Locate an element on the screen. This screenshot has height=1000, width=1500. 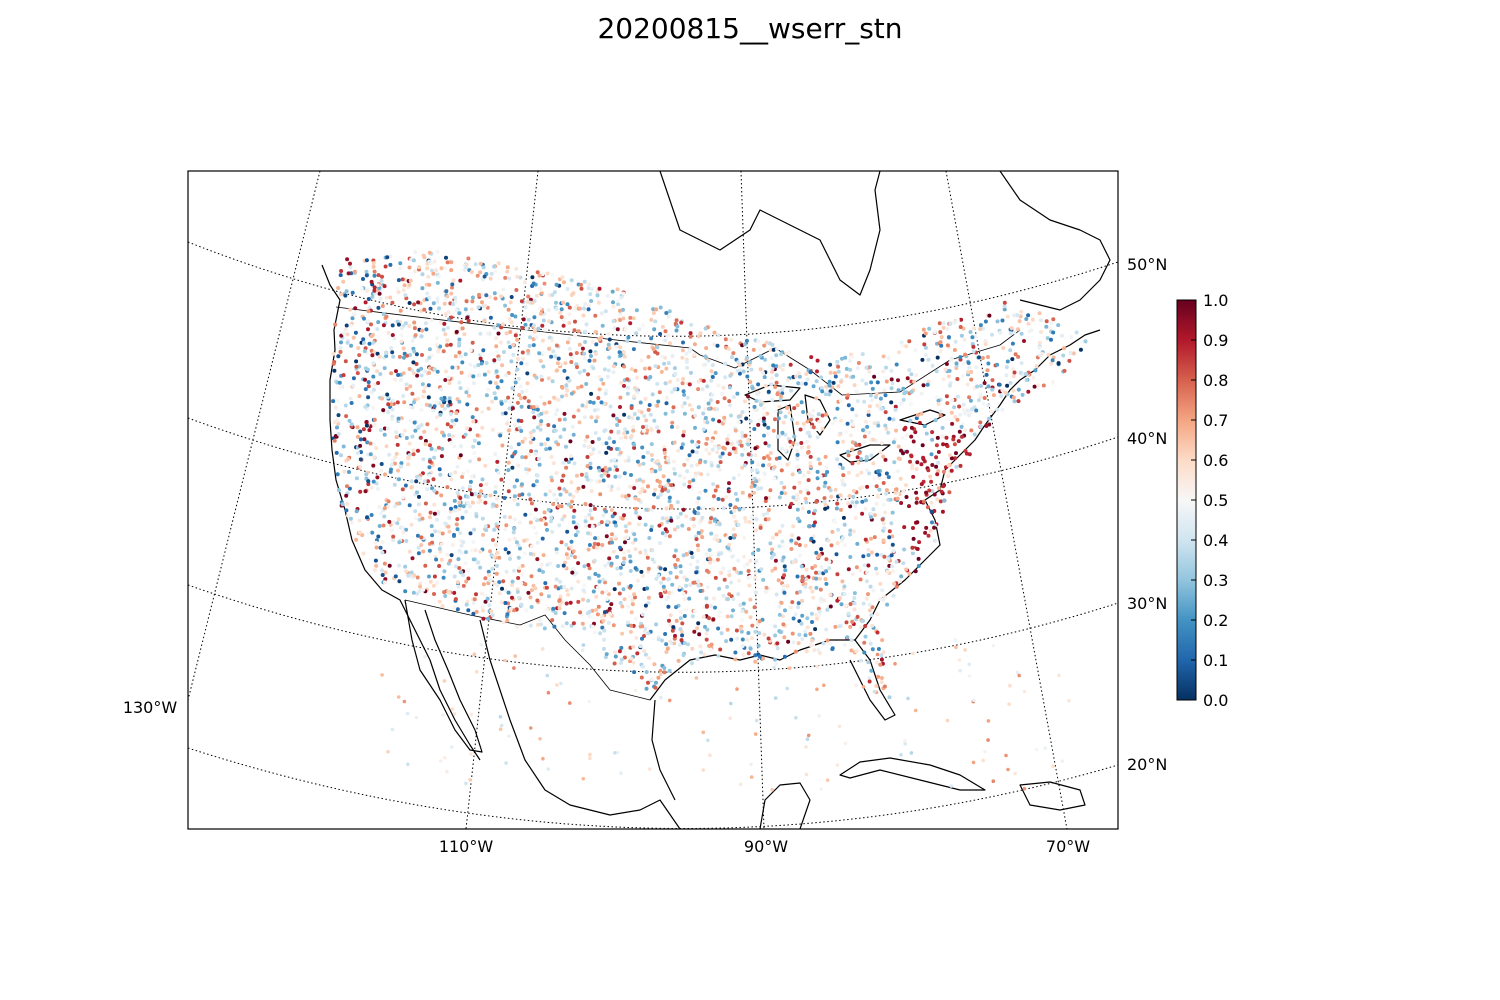
east-coast is located at coordinates (977, 485).